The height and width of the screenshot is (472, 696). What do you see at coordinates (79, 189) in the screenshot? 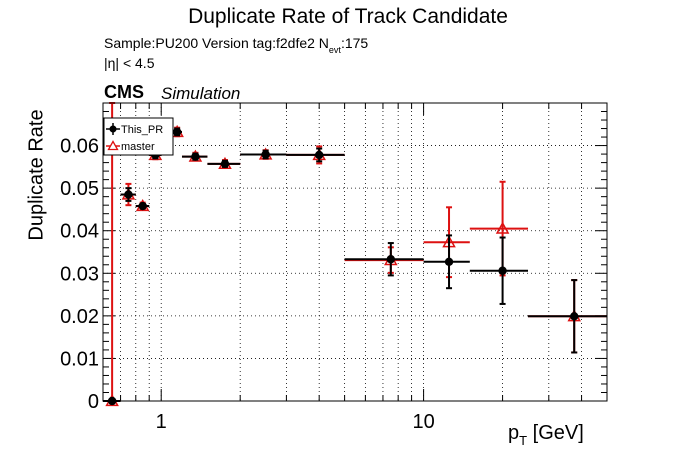
I see `y-tick-label: 0.05` at bounding box center [79, 189].